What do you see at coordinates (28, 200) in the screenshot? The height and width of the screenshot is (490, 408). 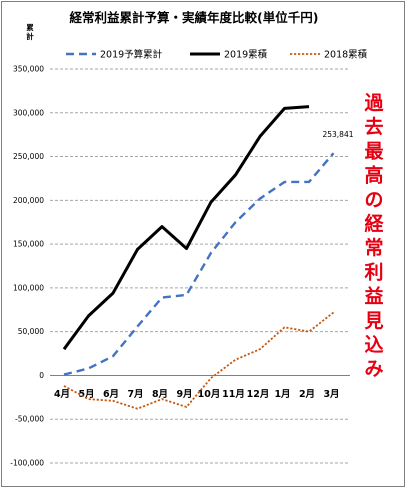 I see `y-tick-label: 200,000` at bounding box center [28, 200].